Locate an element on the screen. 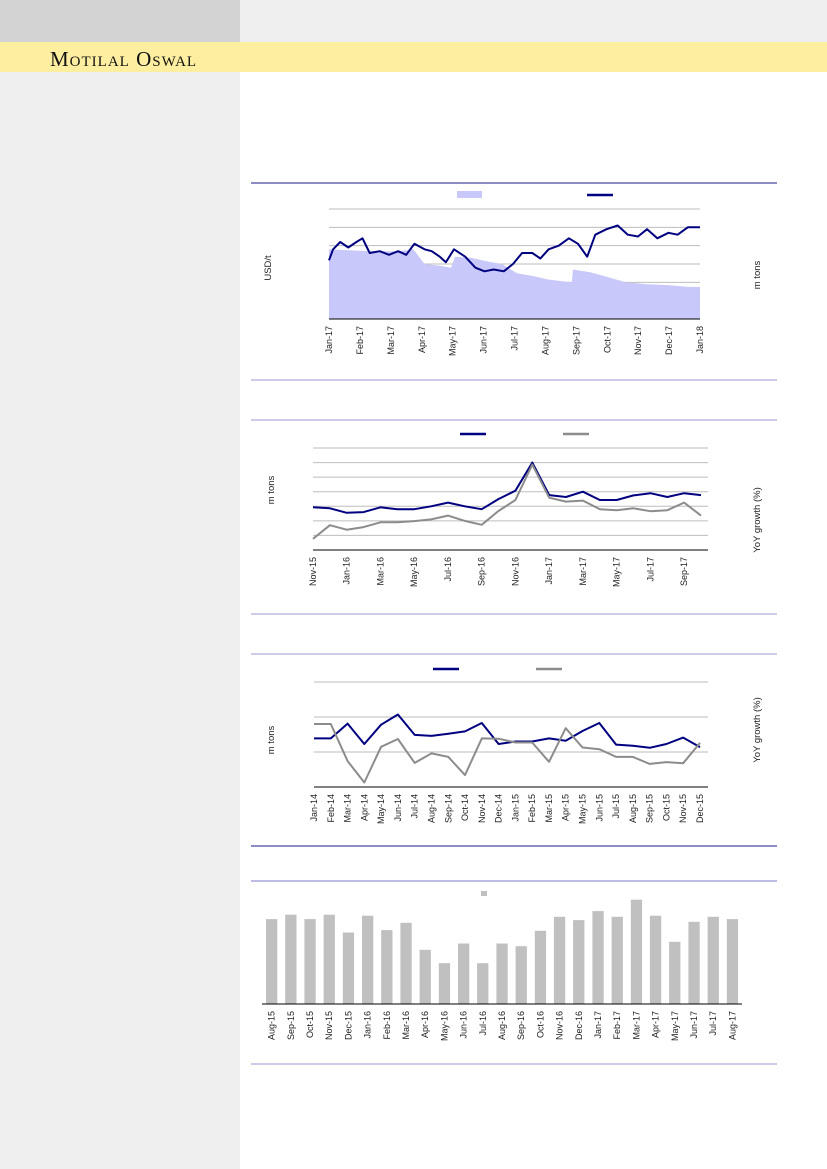 The height and width of the screenshot is (1169, 827). brand-logo: Motilal Oswal is located at coordinates (124, 59).